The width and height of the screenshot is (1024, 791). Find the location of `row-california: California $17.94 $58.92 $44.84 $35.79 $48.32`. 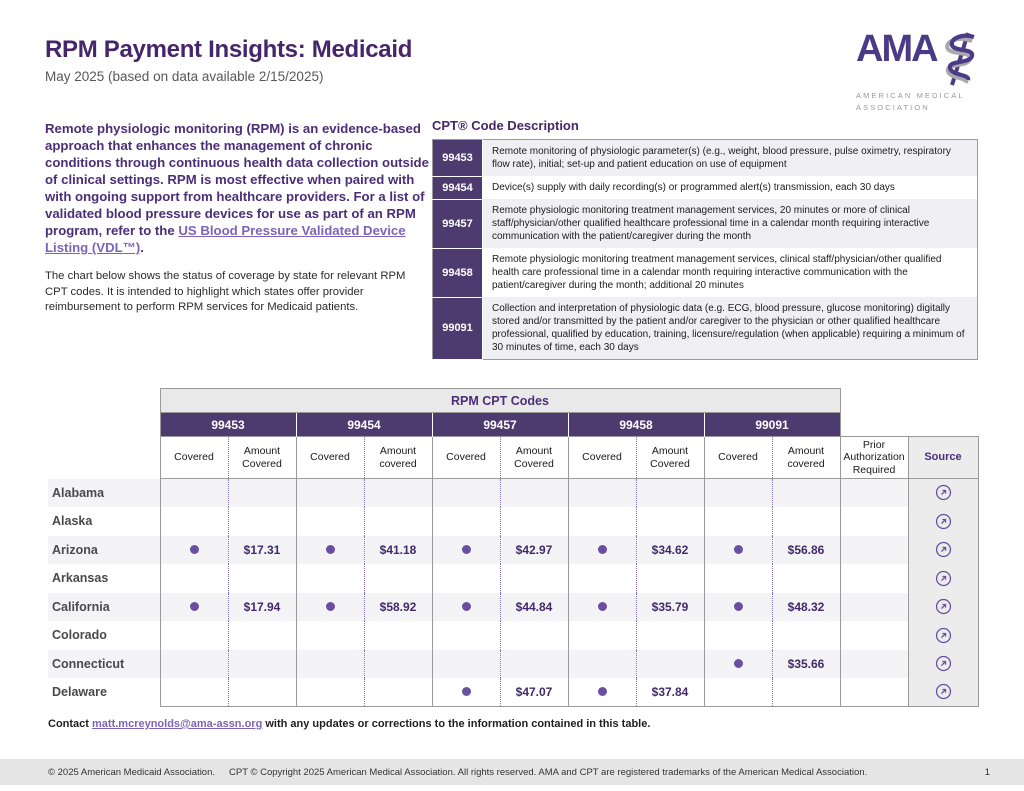

row-california: California $17.94 $58.92 $44.84 $35.79 $48.32 is located at coordinates (513, 606).